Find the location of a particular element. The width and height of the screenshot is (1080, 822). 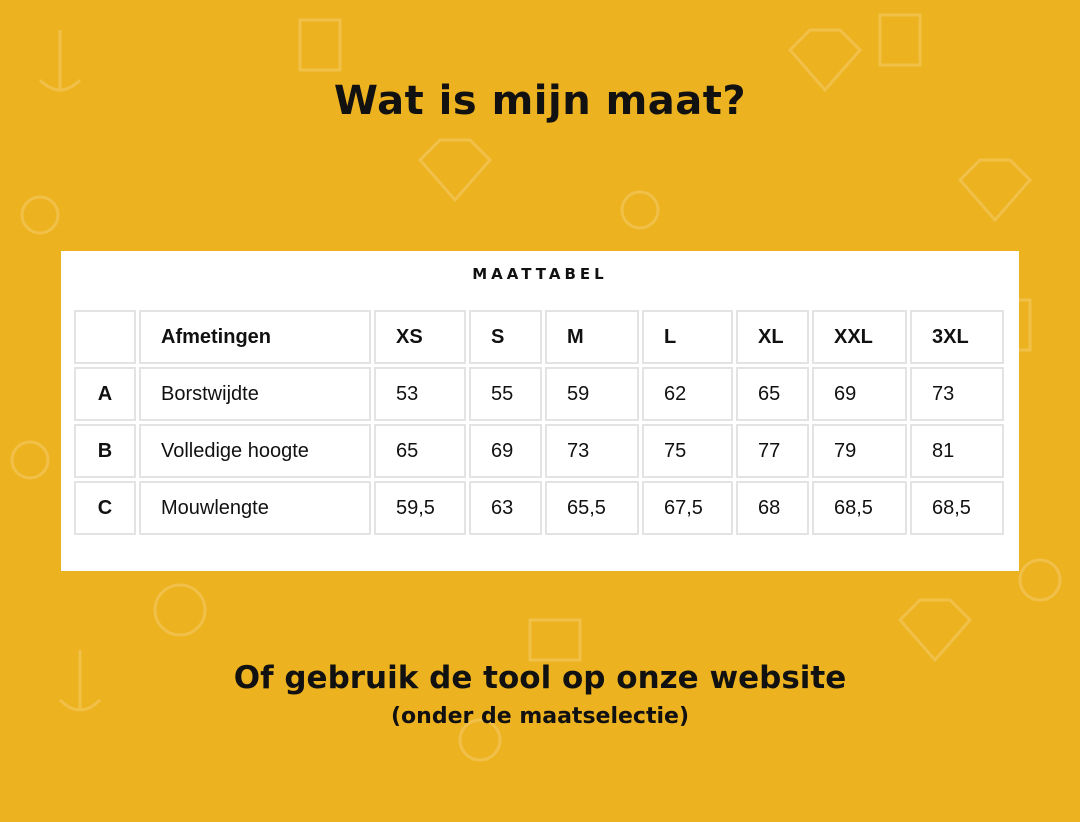

size-value: 79 is located at coordinates (859, 451).